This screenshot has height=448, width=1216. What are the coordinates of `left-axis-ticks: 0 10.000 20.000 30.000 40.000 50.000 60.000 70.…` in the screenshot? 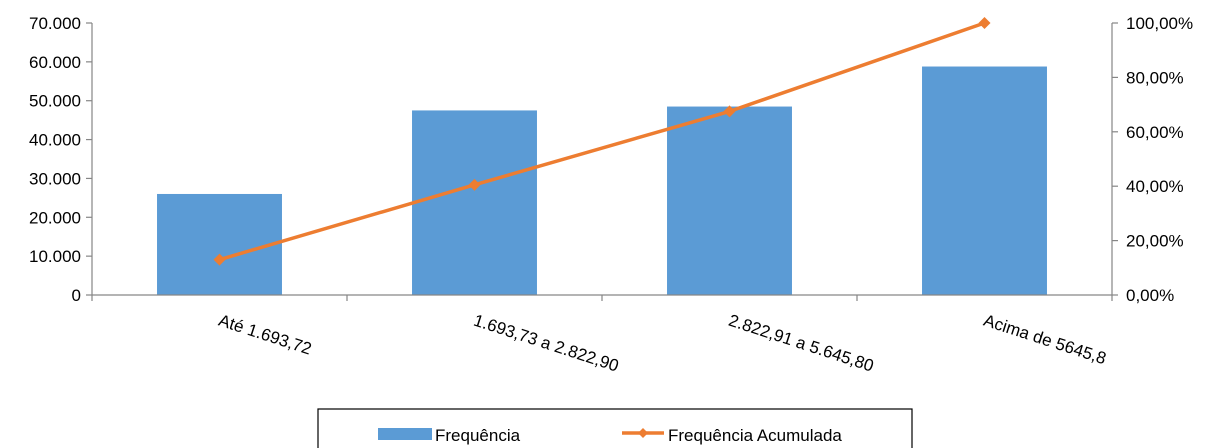 It's located at (60, 159).